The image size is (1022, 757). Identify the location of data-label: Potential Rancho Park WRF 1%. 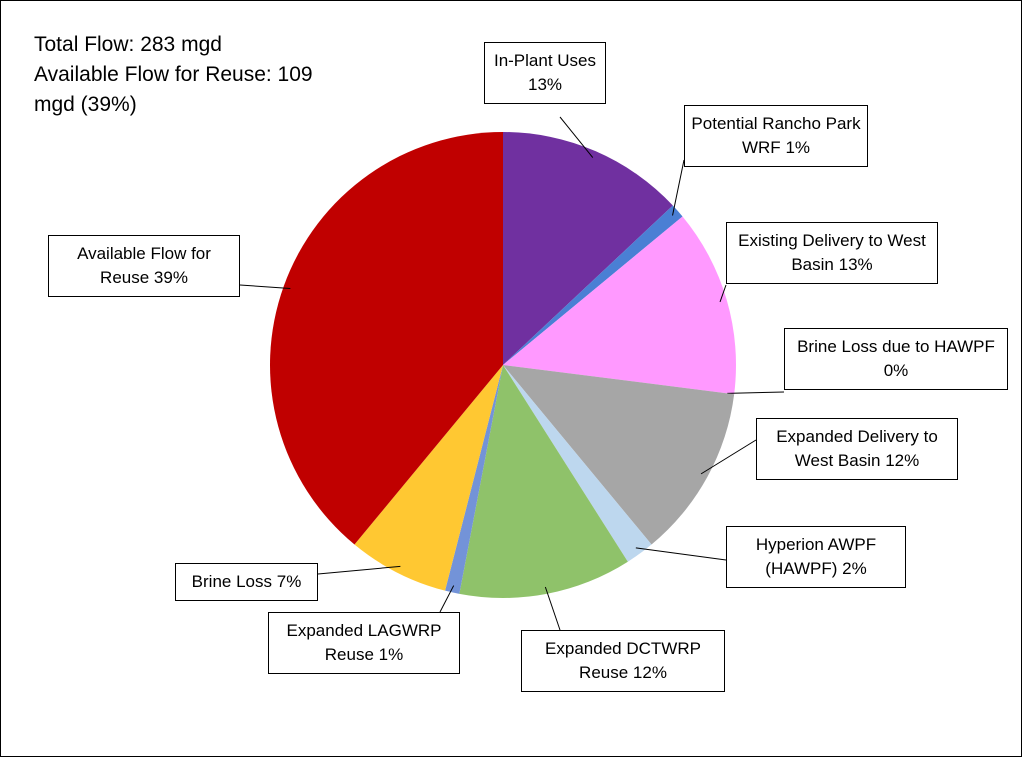
(776, 136).